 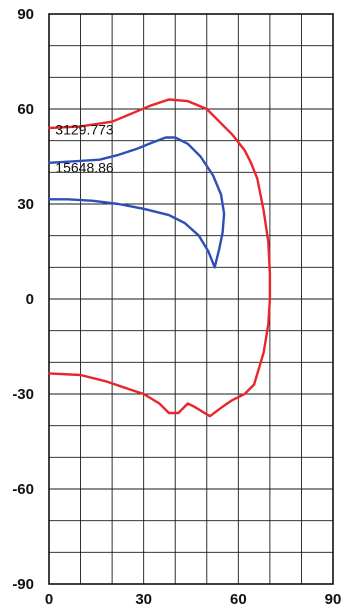 I want to click on x-tick-label: 60, so click(x=238, y=599).